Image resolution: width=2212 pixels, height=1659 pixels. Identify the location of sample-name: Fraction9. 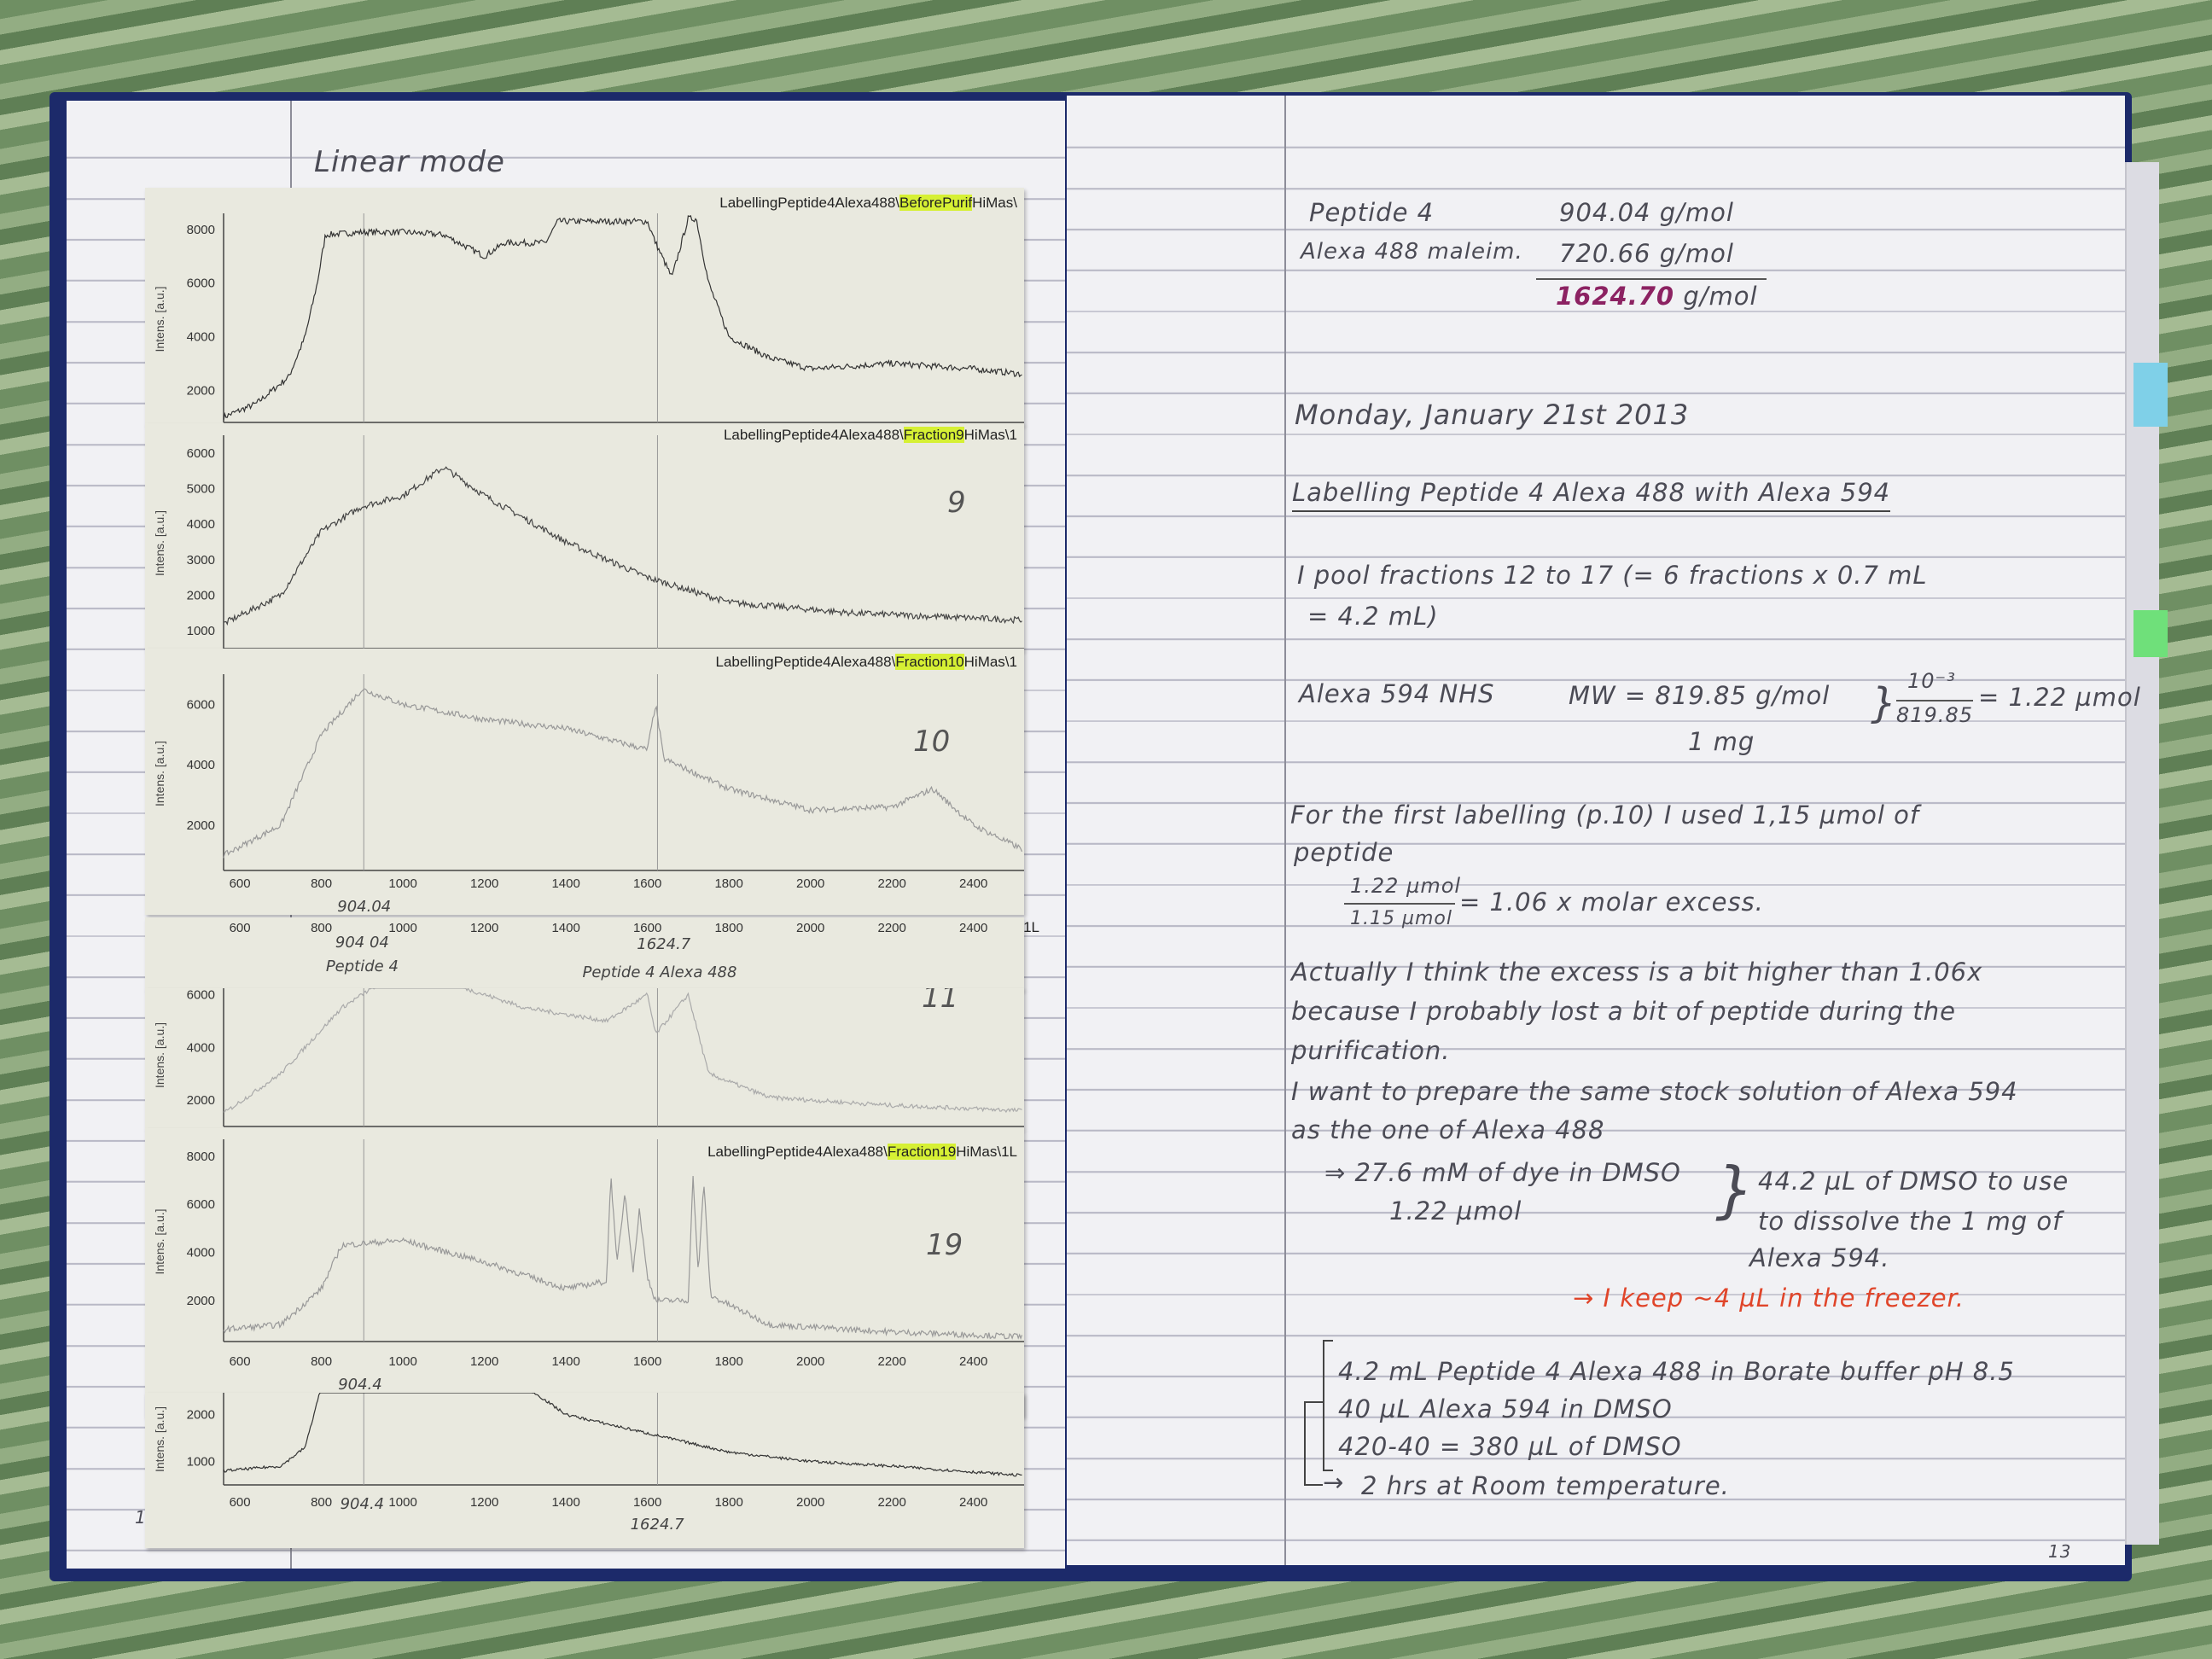
(933, 435).